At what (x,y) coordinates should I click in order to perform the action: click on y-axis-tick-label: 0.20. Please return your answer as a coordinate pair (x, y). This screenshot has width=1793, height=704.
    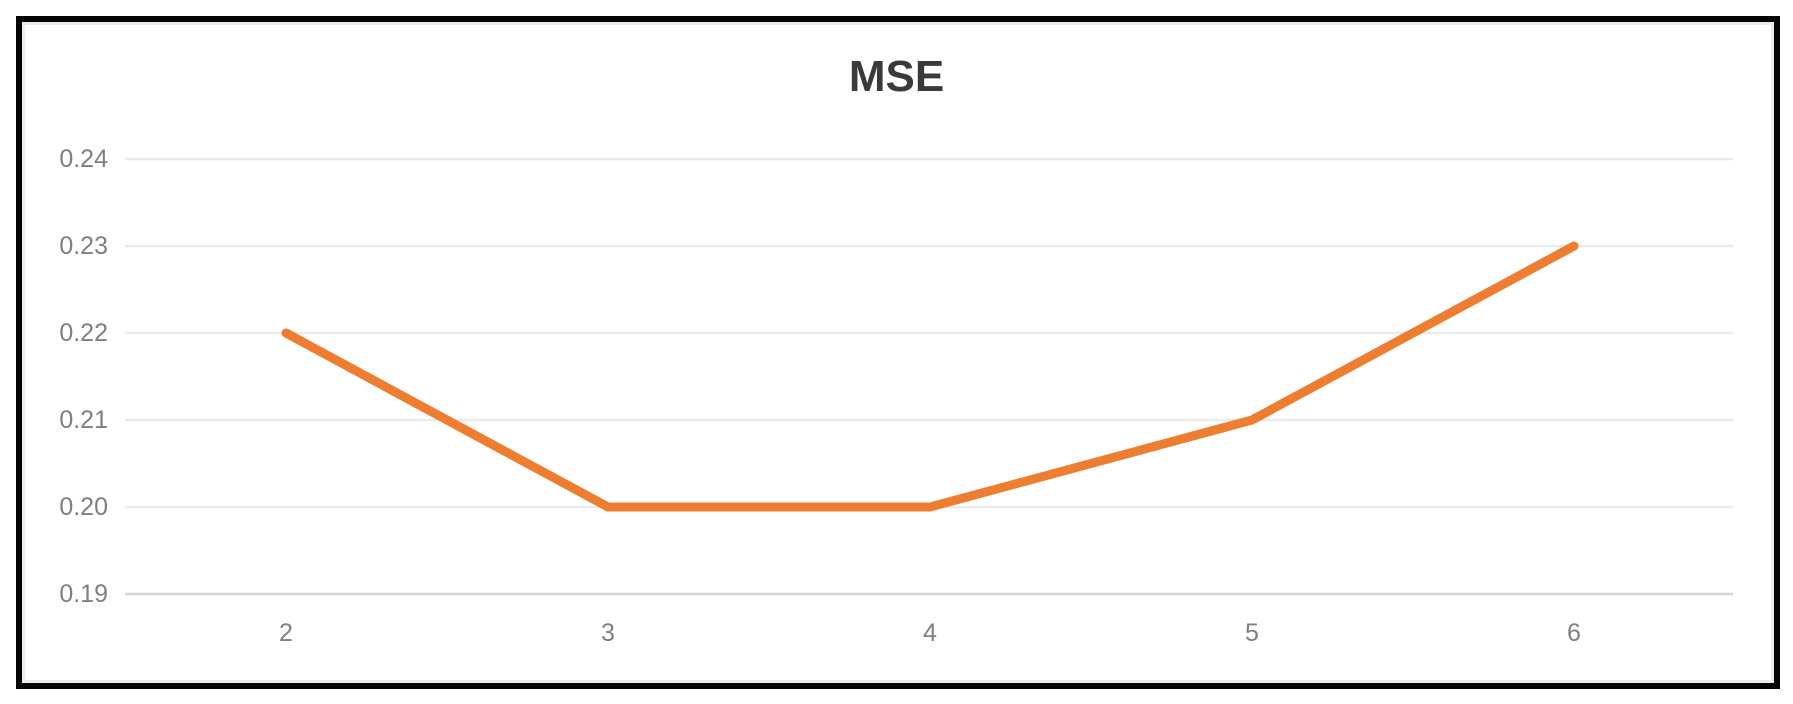
    Looking at the image, I should click on (83, 507).